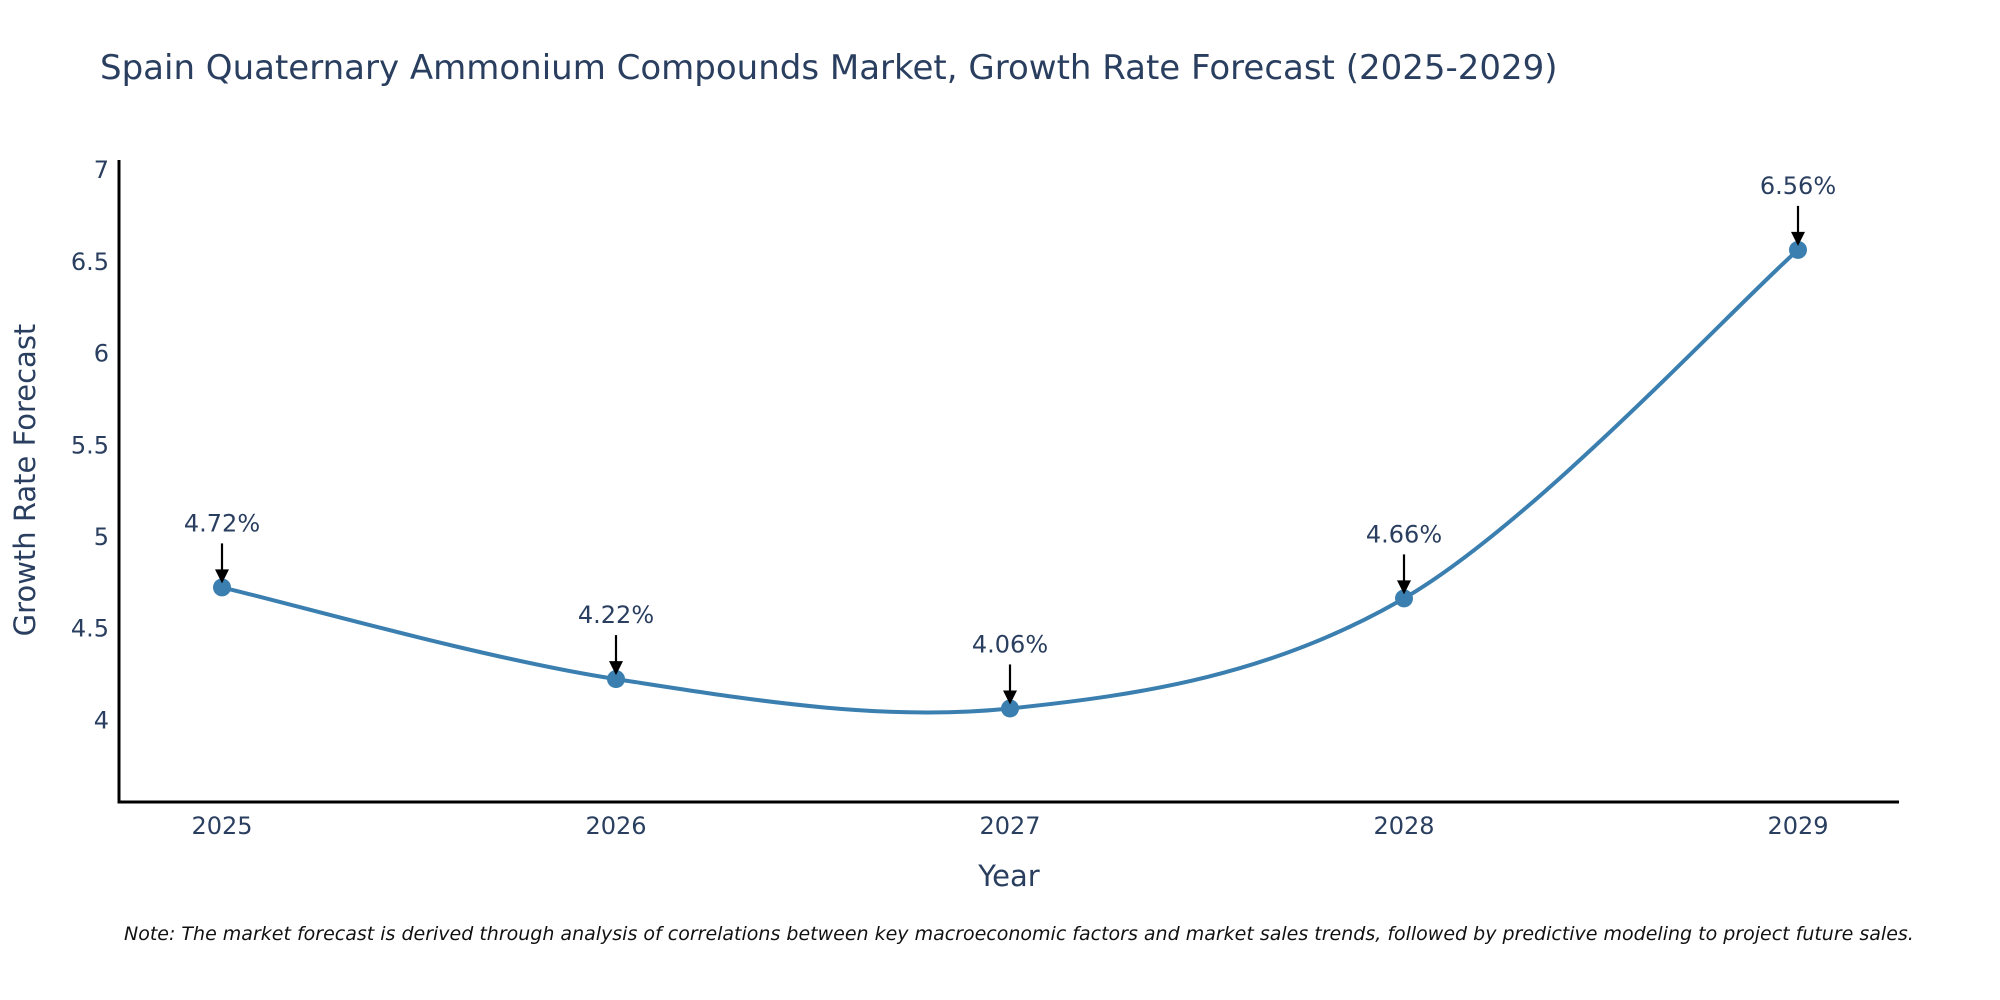 The height and width of the screenshot is (1000, 2000). I want to click on y-axis-title: Growth Rate Forecast, so click(25, 480).